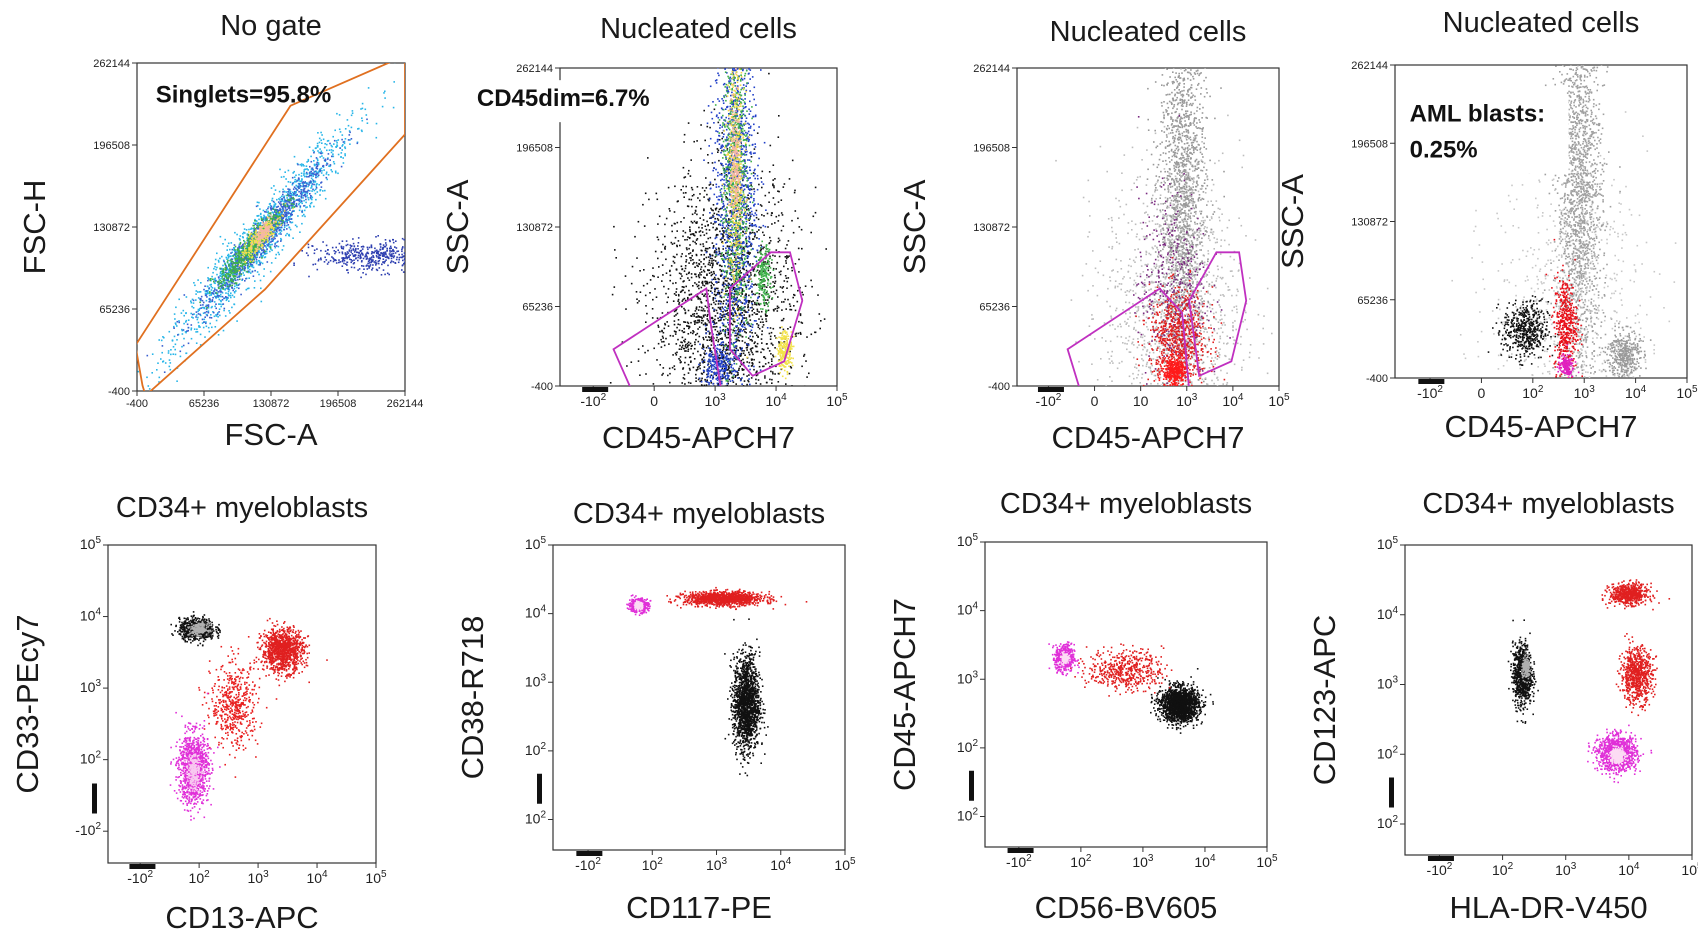 The width and height of the screenshot is (1698, 942). Describe the element at coordinates (34, 227) in the screenshot. I see `y-axis-label: FSC-H` at that location.